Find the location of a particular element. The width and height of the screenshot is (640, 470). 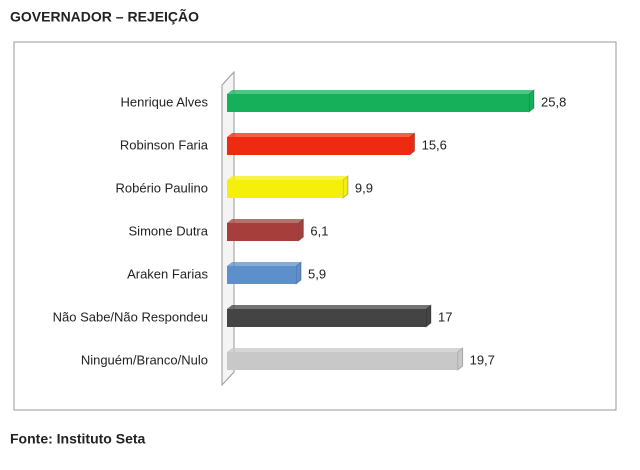

data-label: 17 is located at coordinates (445, 316).